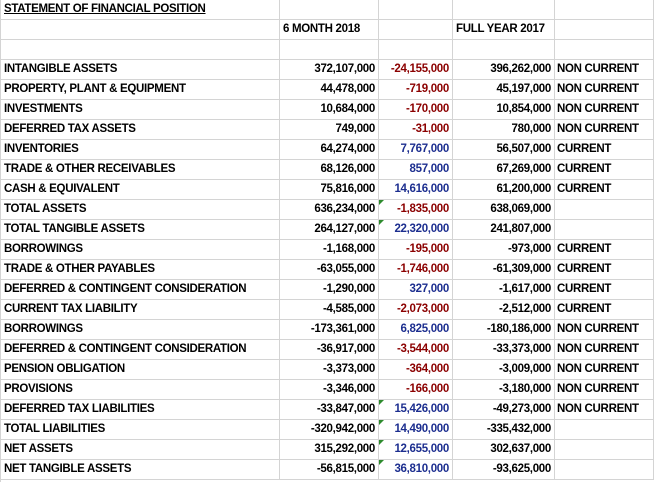  I want to click on value-6-month-2018: -1,290,000, so click(329, 290).